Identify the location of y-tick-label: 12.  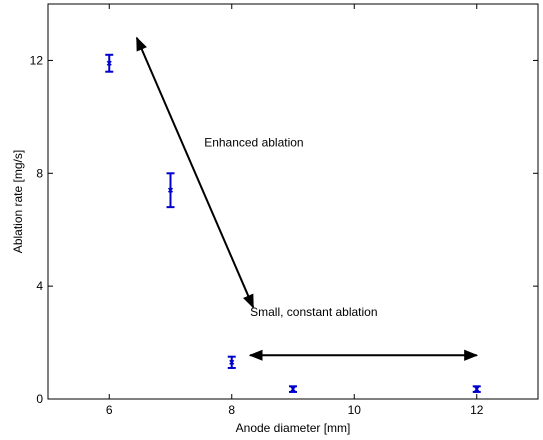
(37, 60).